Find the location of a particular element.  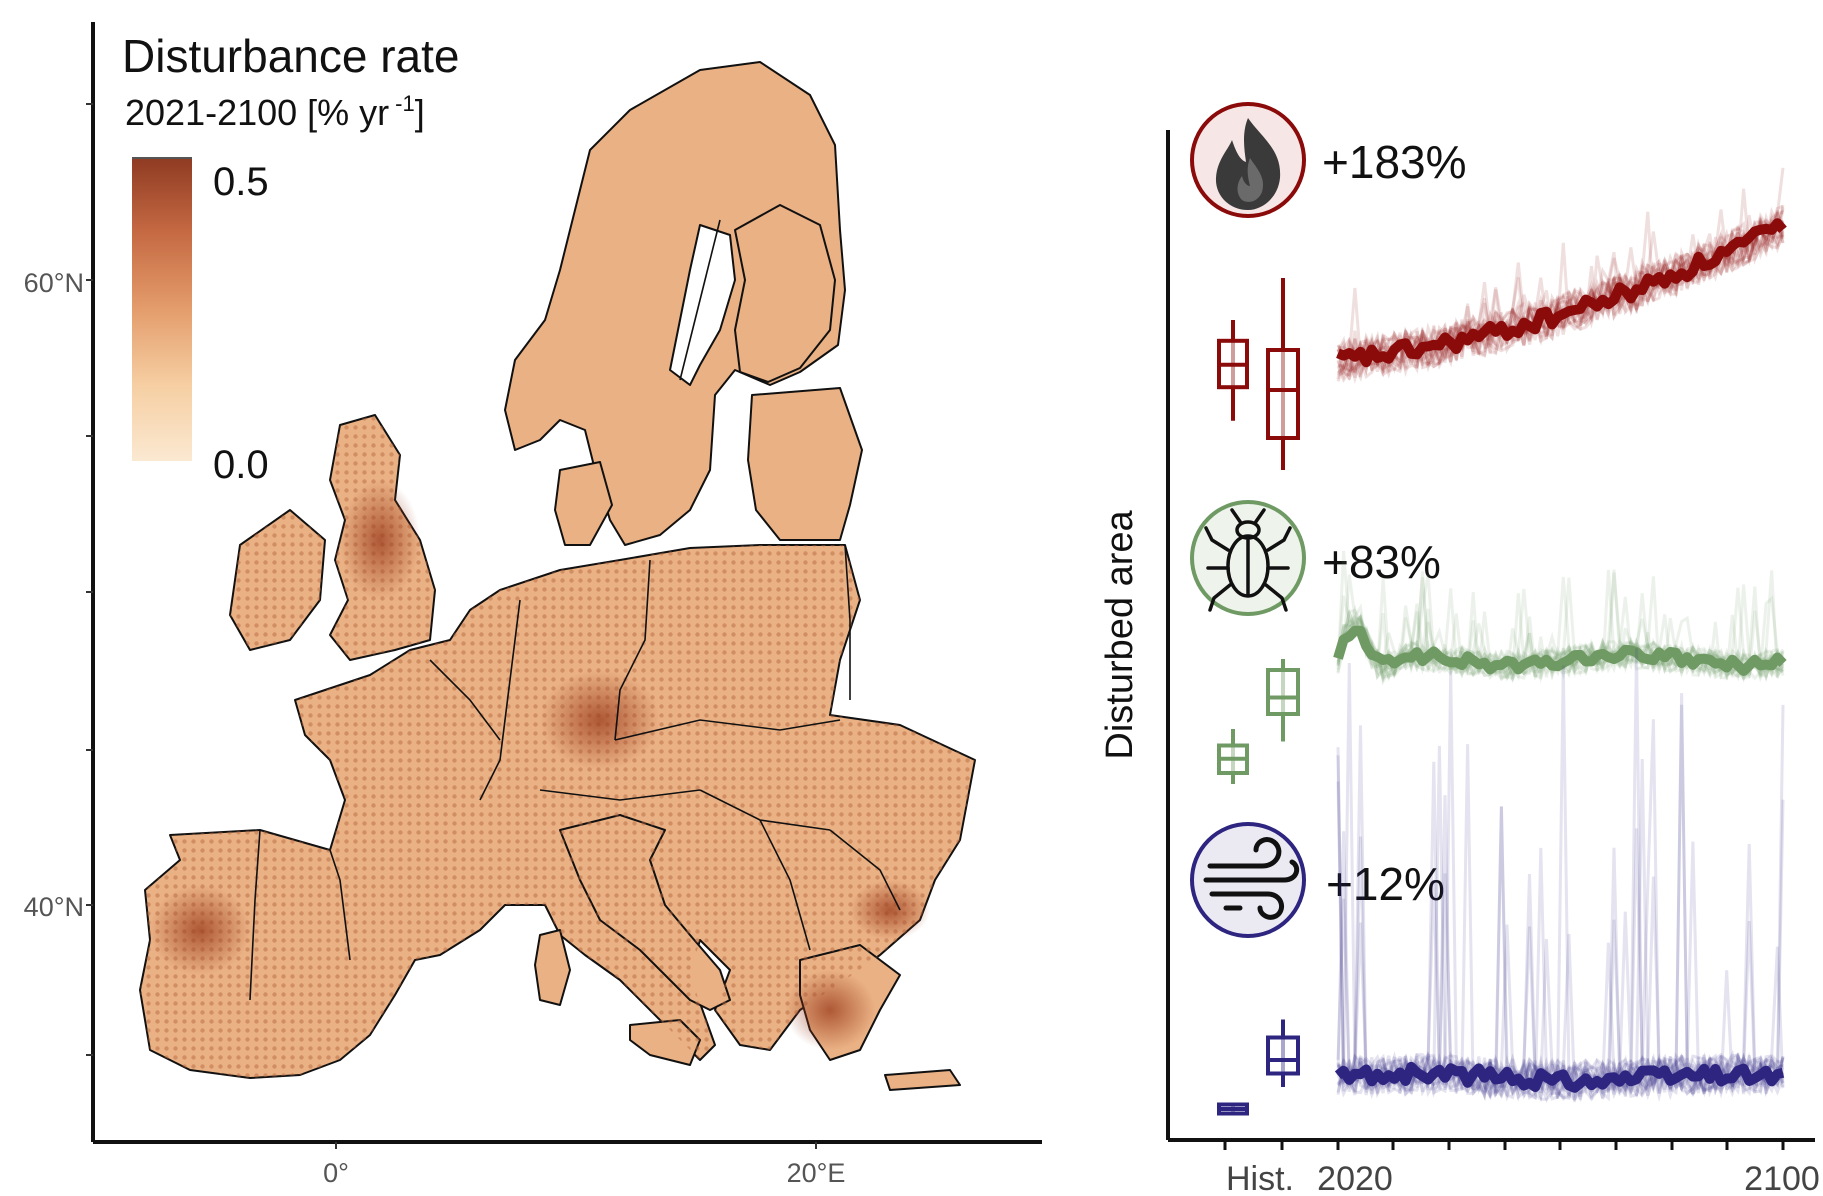

wind-icon is located at coordinates (1251, 878).